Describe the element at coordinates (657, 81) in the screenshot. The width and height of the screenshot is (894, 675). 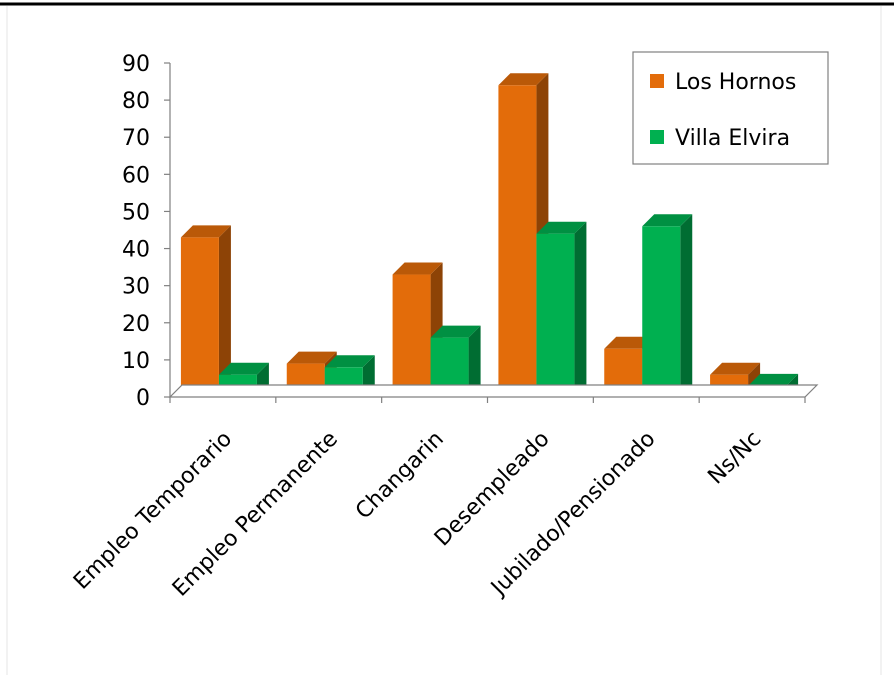
I see `legend-swatch-los-hornos` at that location.